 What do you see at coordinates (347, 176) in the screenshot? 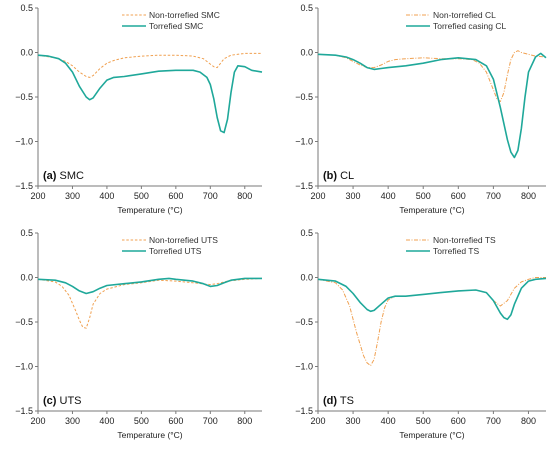
I see `panel-name: CL` at bounding box center [347, 176].